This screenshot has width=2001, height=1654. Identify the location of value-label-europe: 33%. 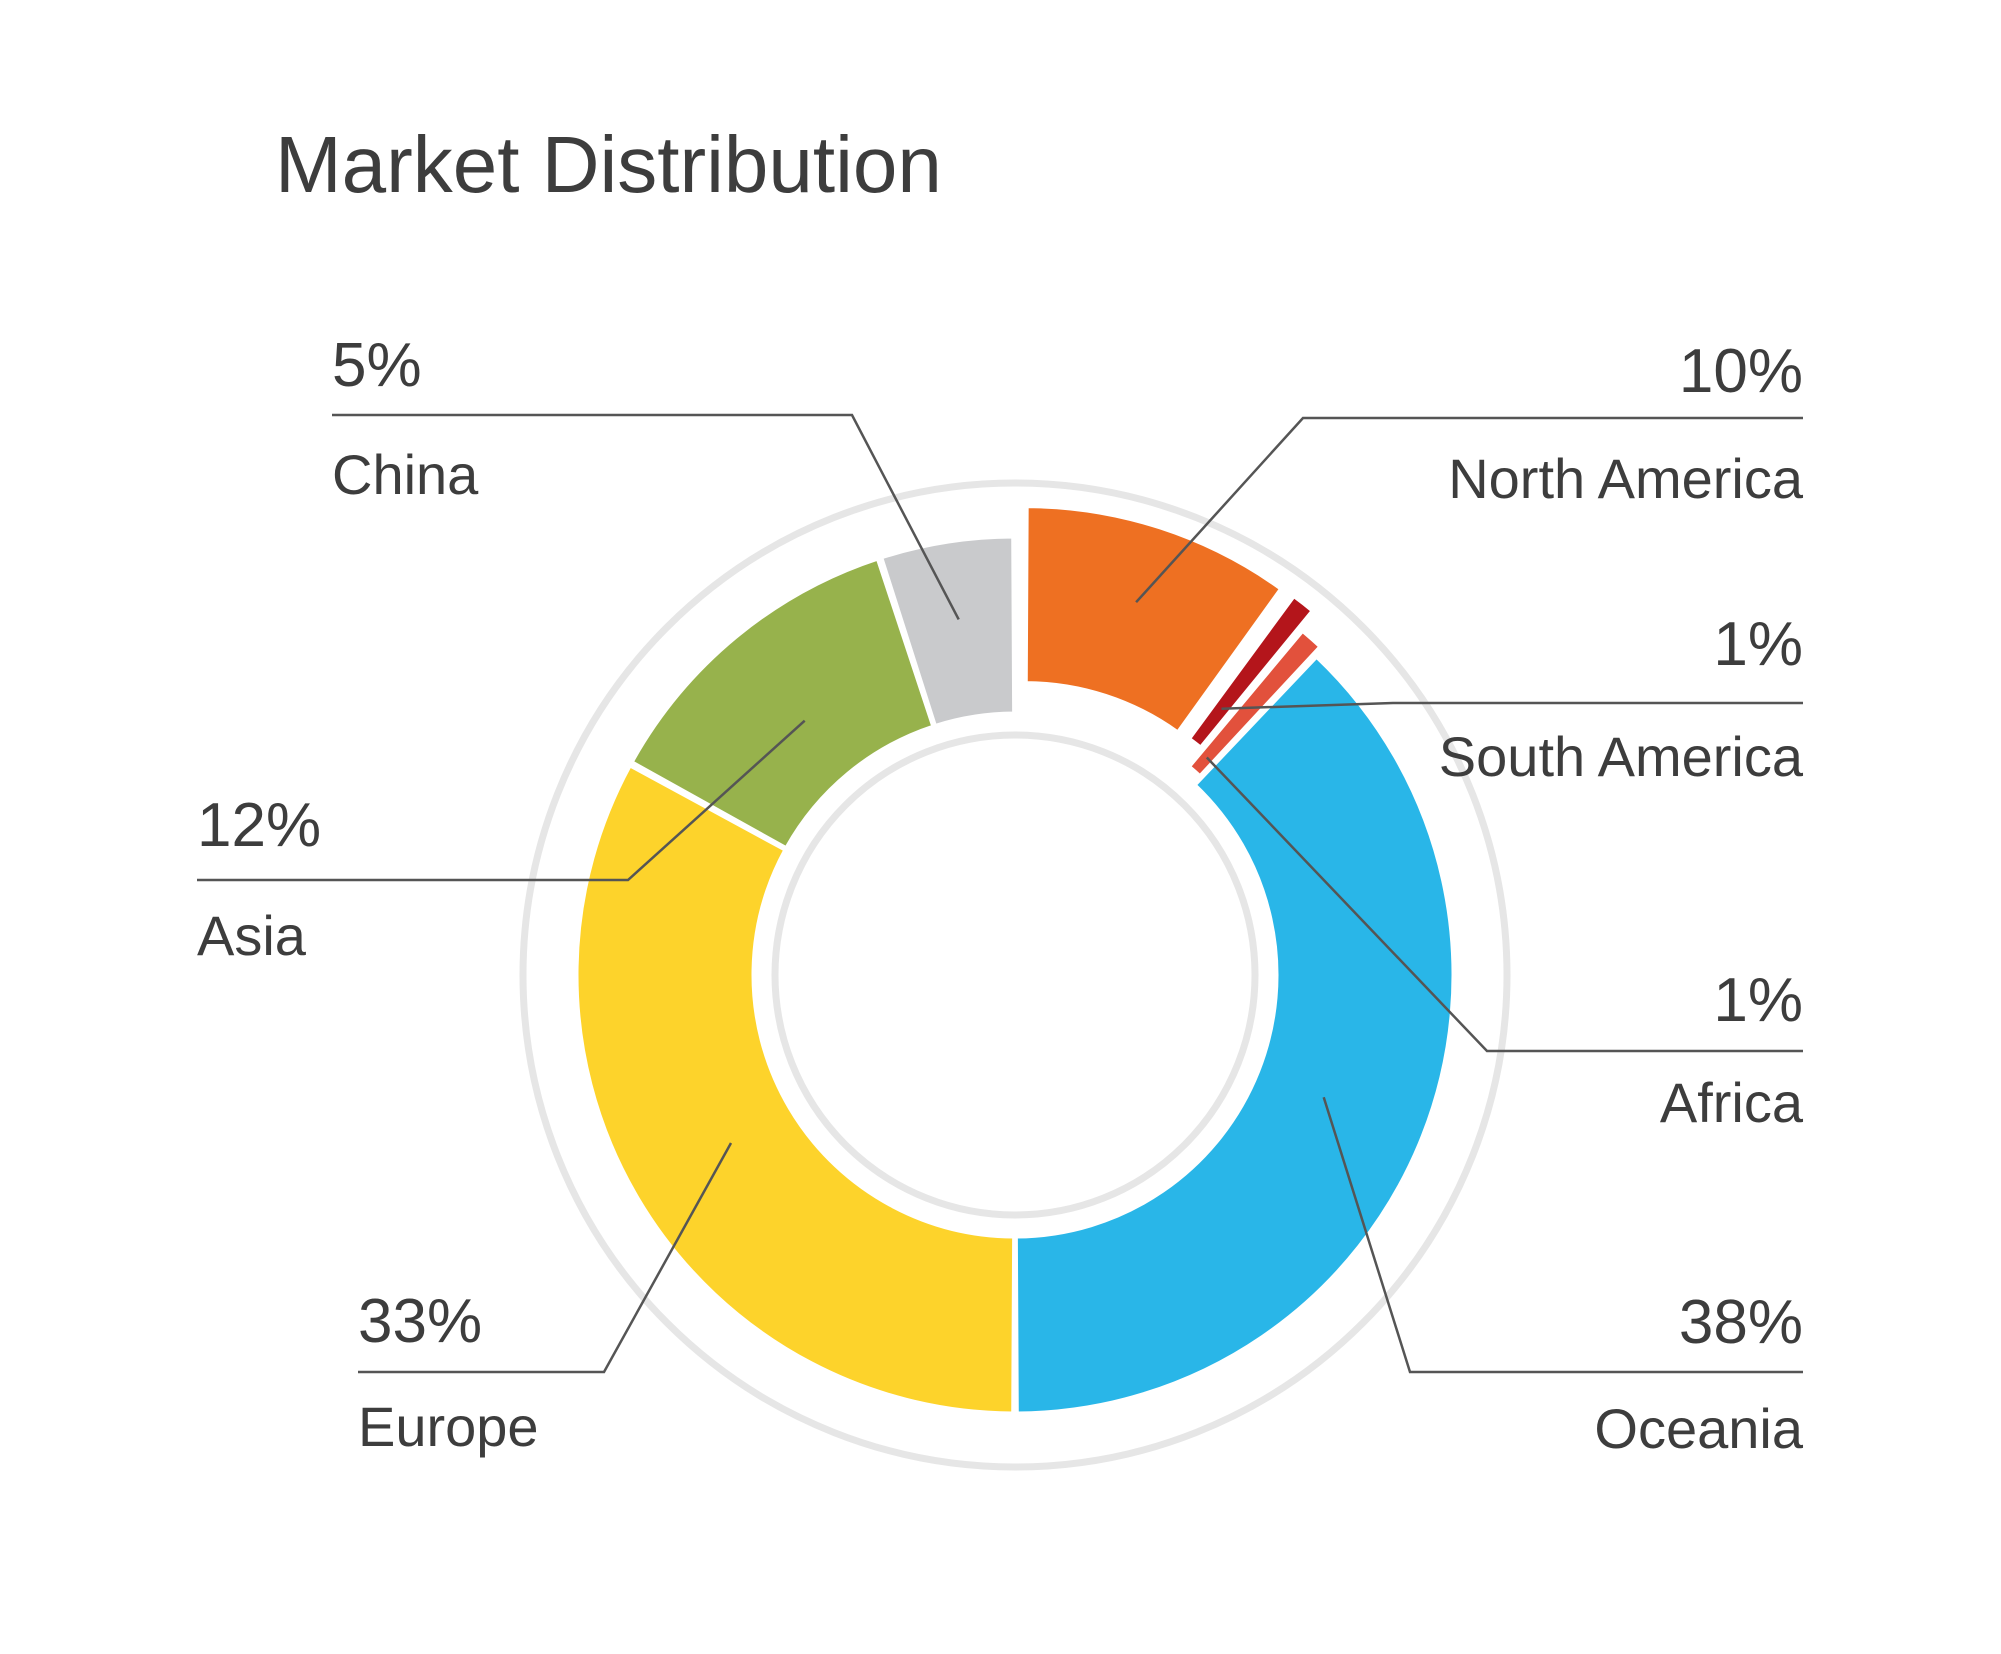
(420, 1321).